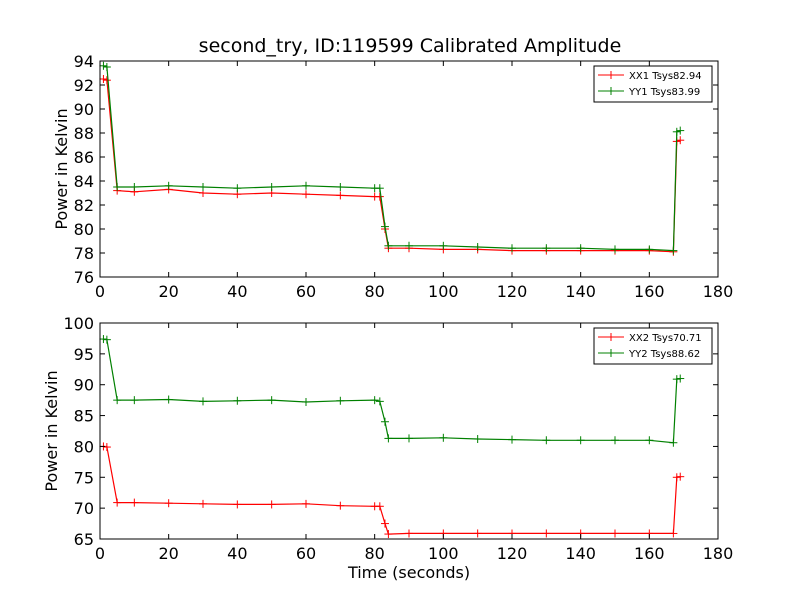 The height and width of the screenshot is (600, 800). I want to click on bottom-chart-x-tick-label: 20, so click(168, 553).